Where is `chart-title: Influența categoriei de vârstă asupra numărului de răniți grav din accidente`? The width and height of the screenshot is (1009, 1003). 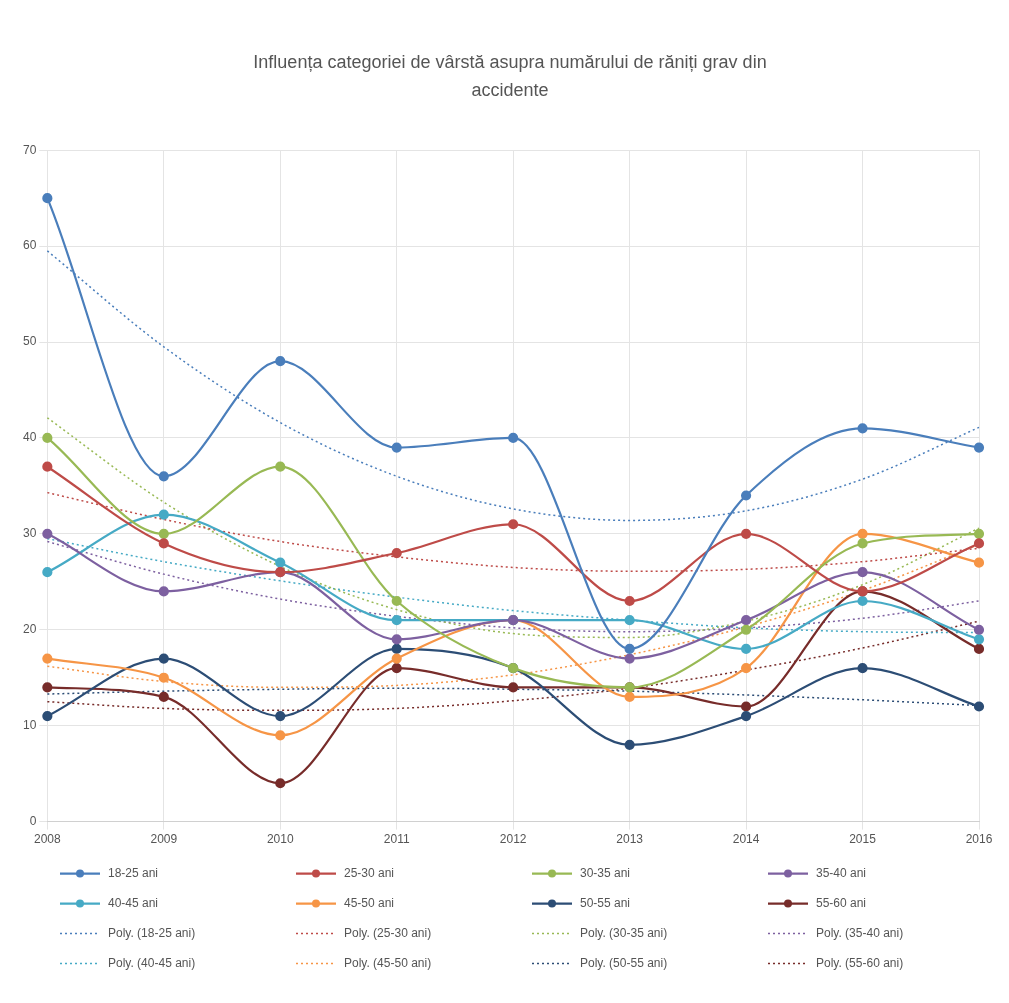 chart-title: Influența categoriei de vârstă asupra numărului de răniți grav din accidente is located at coordinates (510, 76).